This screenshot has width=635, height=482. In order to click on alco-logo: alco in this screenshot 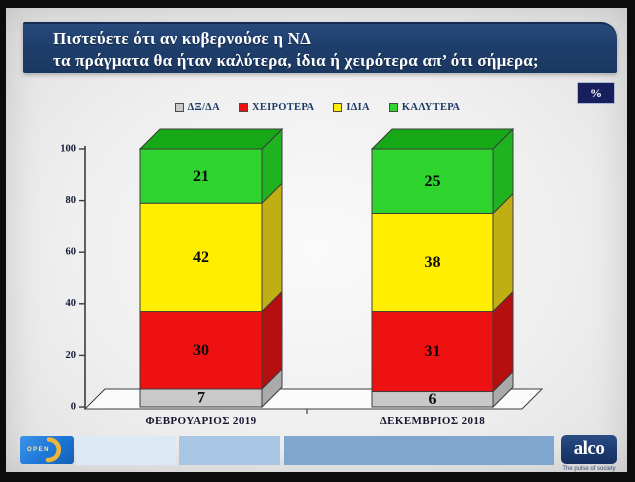, I will do `click(589, 449)`.